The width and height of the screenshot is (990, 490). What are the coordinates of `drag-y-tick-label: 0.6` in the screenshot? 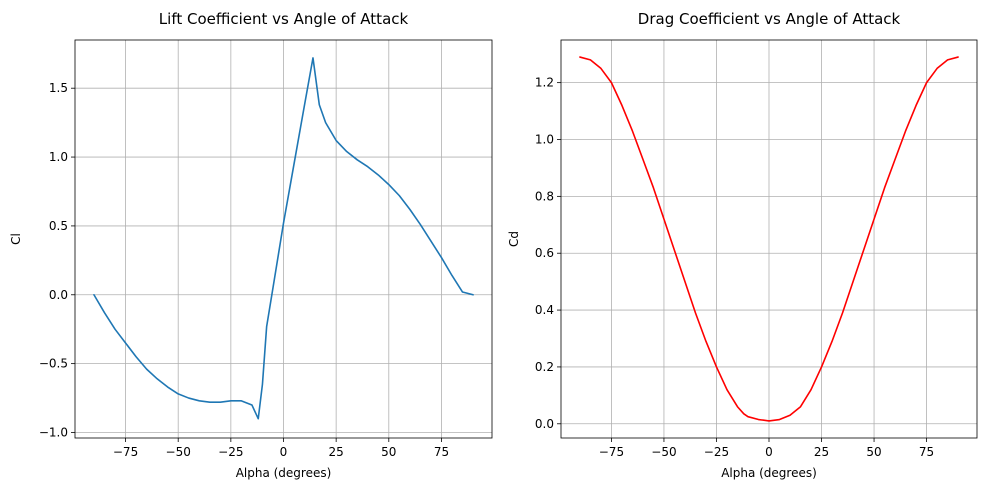 It's located at (544, 253).